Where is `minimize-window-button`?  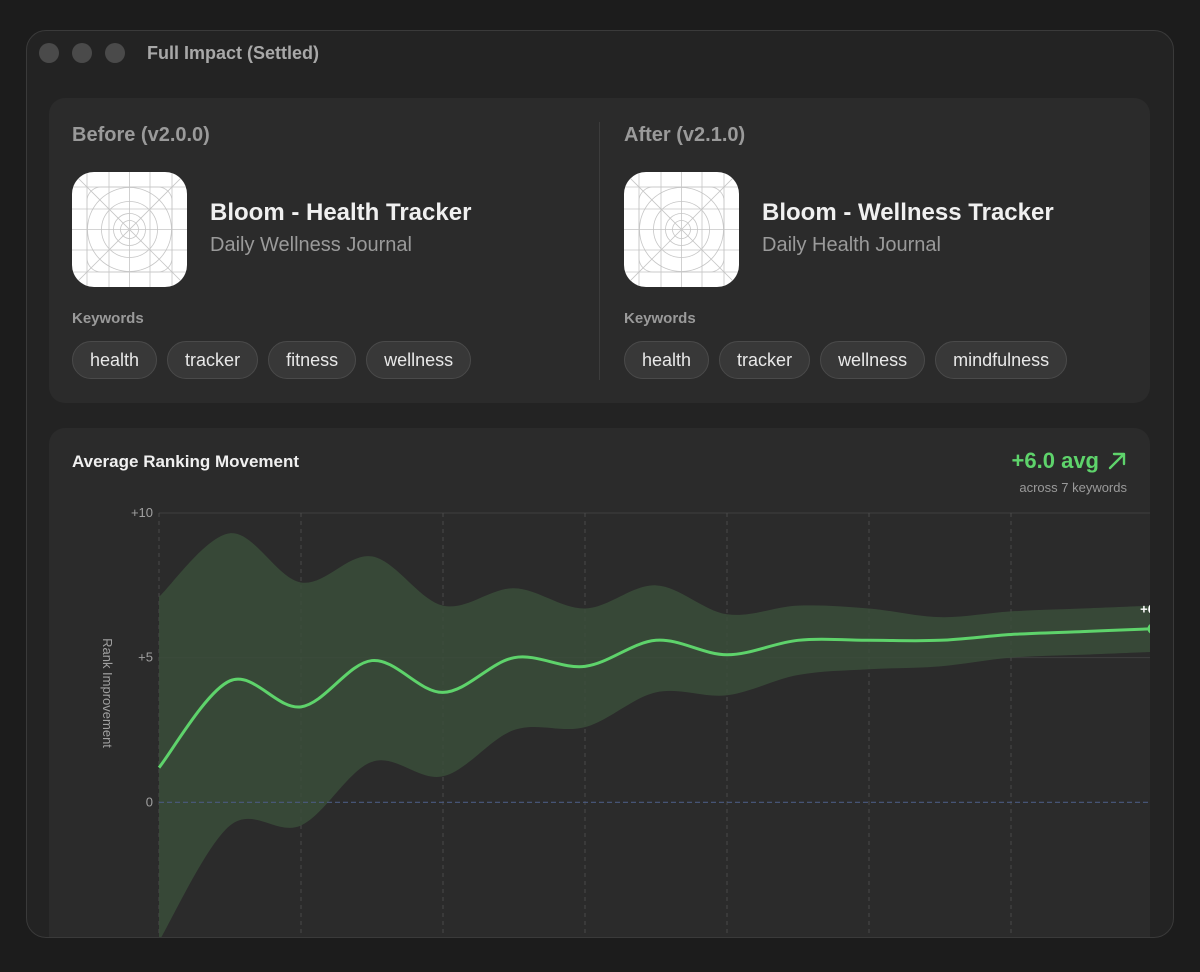
minimize-window-button is located at coordinates (82, 53).